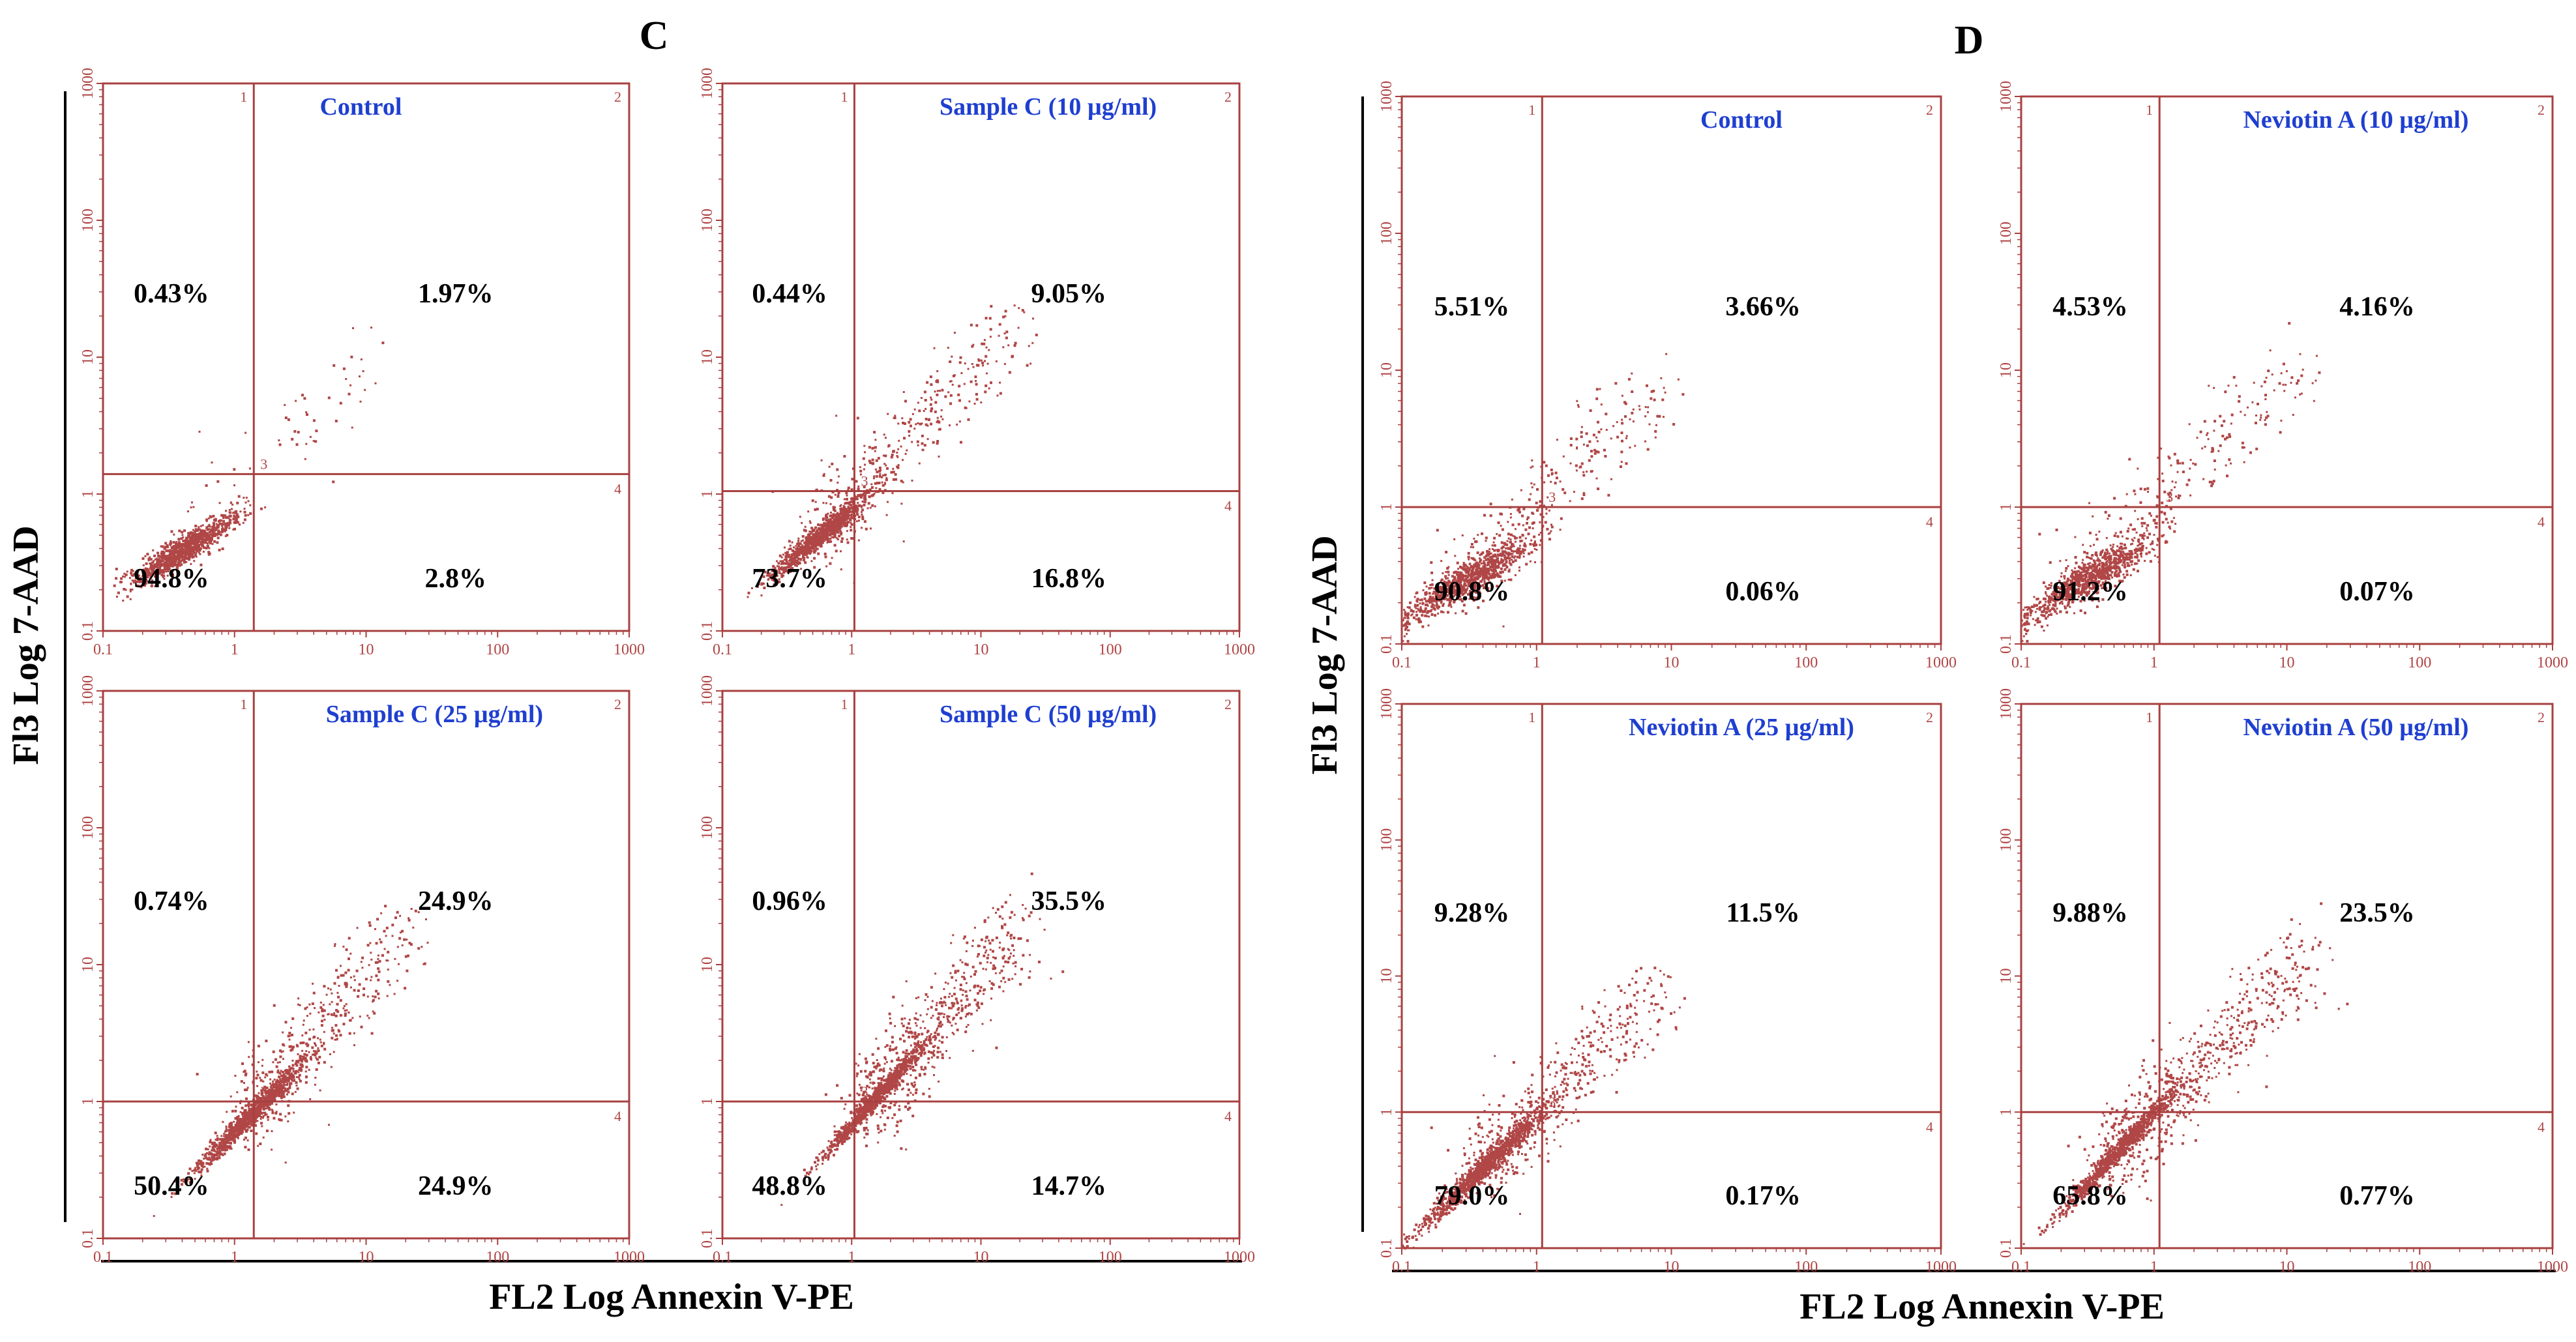 This screenshot has width=2576, height=1342. I want to click on quadrant-number: 1, so click(243, 704).